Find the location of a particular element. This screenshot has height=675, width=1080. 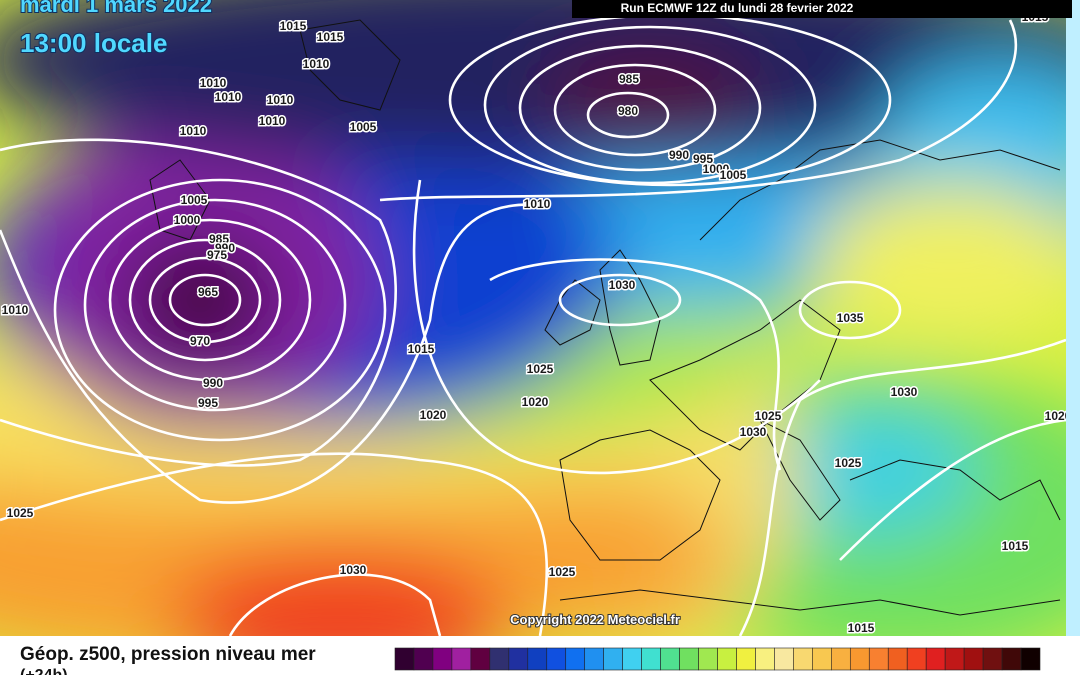

legend-title: Géop. z500, pression niveau mer is located at coordinates (168, 654).